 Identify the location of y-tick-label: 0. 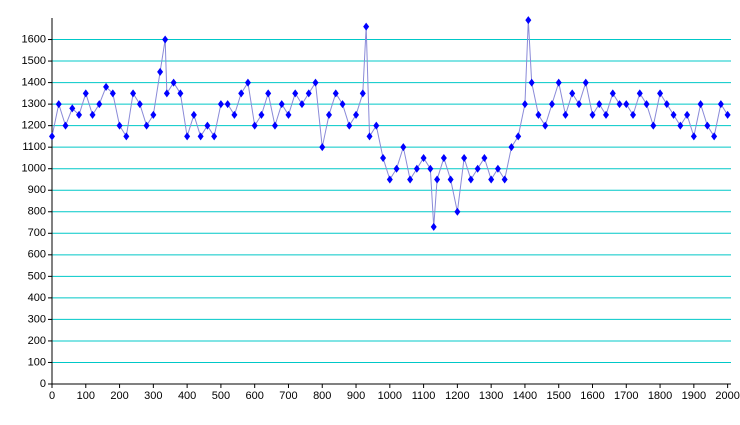
(43, 384).